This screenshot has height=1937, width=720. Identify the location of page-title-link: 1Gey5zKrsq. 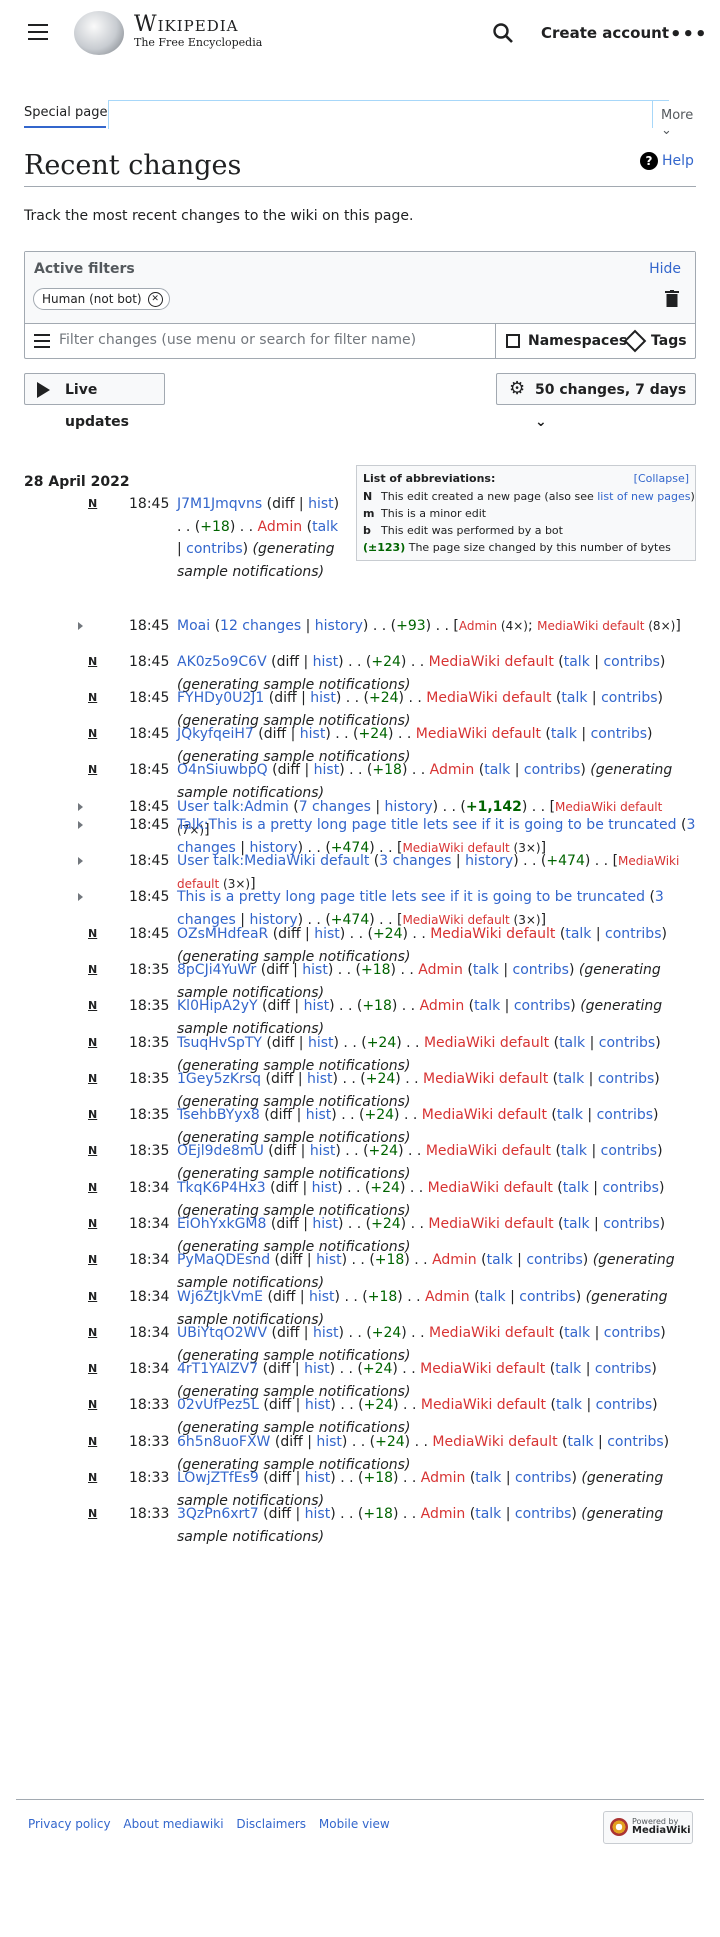
(219, 1079).